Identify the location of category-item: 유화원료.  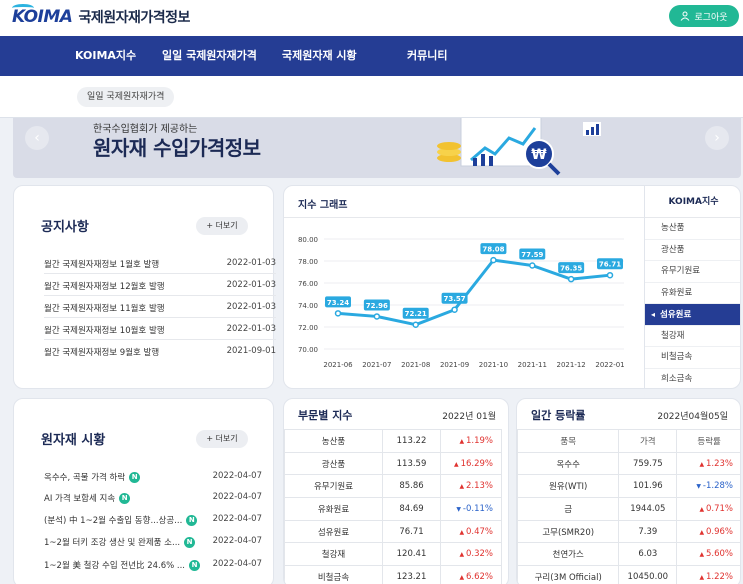
(692, 293).